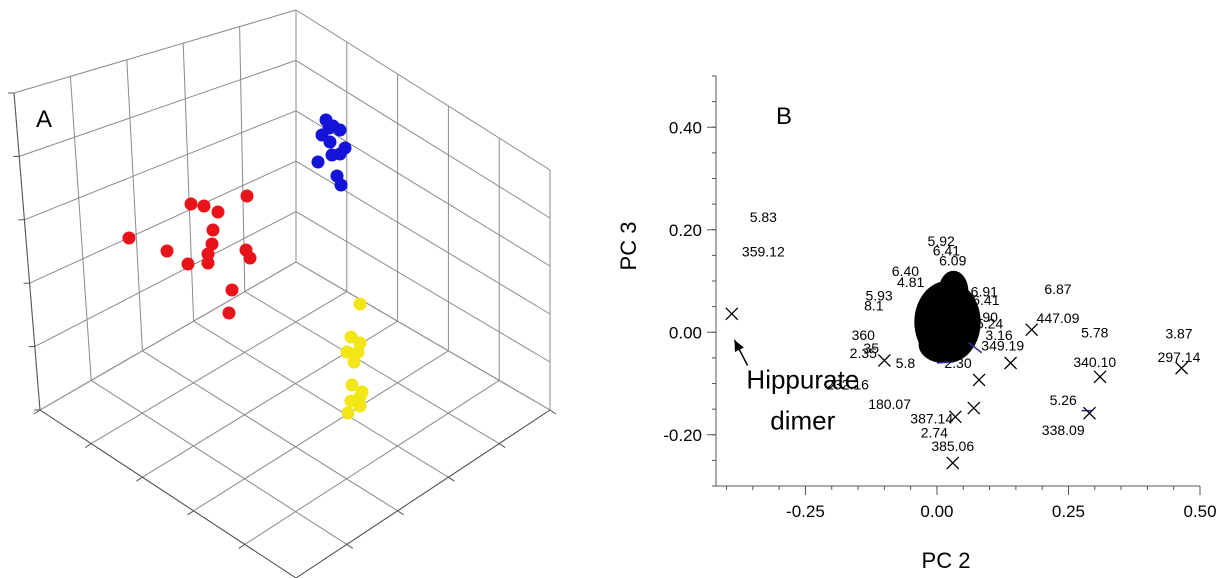  What do you see at coordinates (685, 332) in the screenshot?
I see `y-tick-label: 0.00` at bounding box center [685, 332].